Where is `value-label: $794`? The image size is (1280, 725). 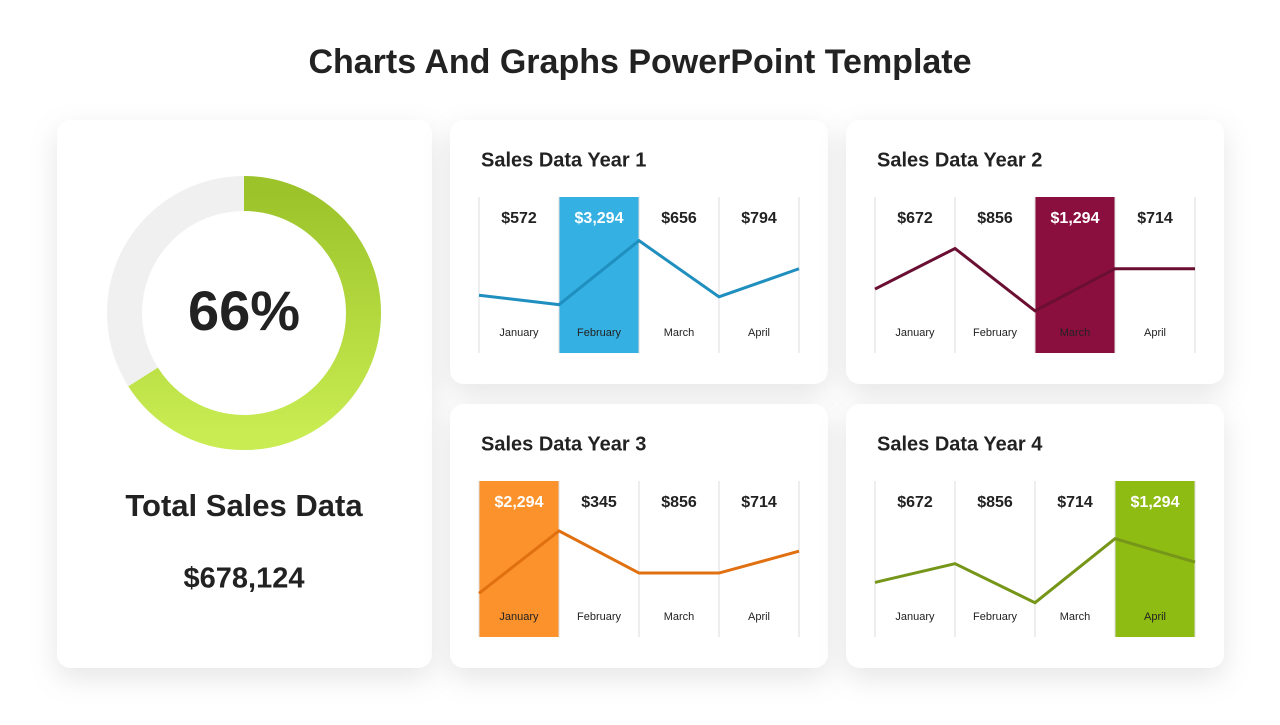
value-label: $794 is located at coordinates (759, 218).